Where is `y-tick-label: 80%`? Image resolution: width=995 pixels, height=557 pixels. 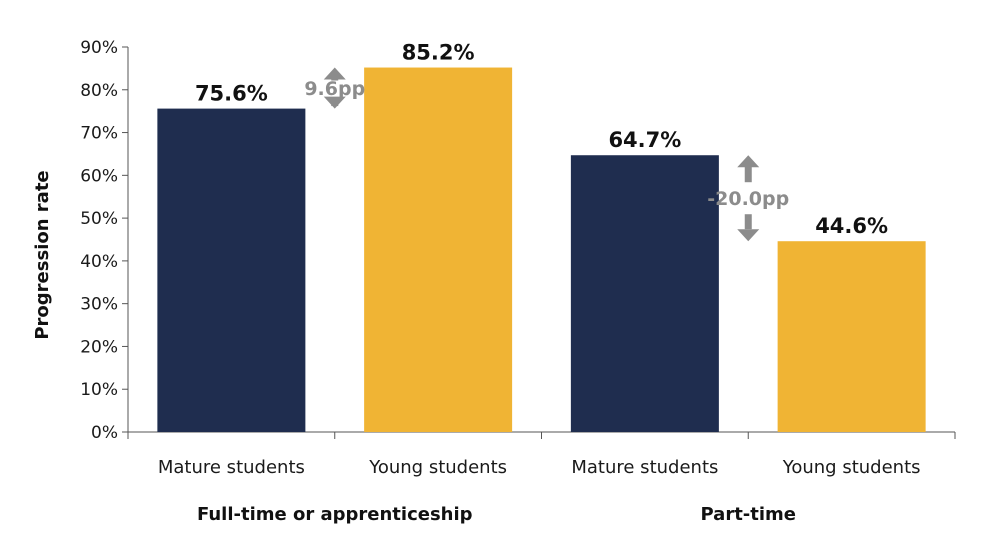 y-tick-label: 80% is located at coordinates (99, 91).